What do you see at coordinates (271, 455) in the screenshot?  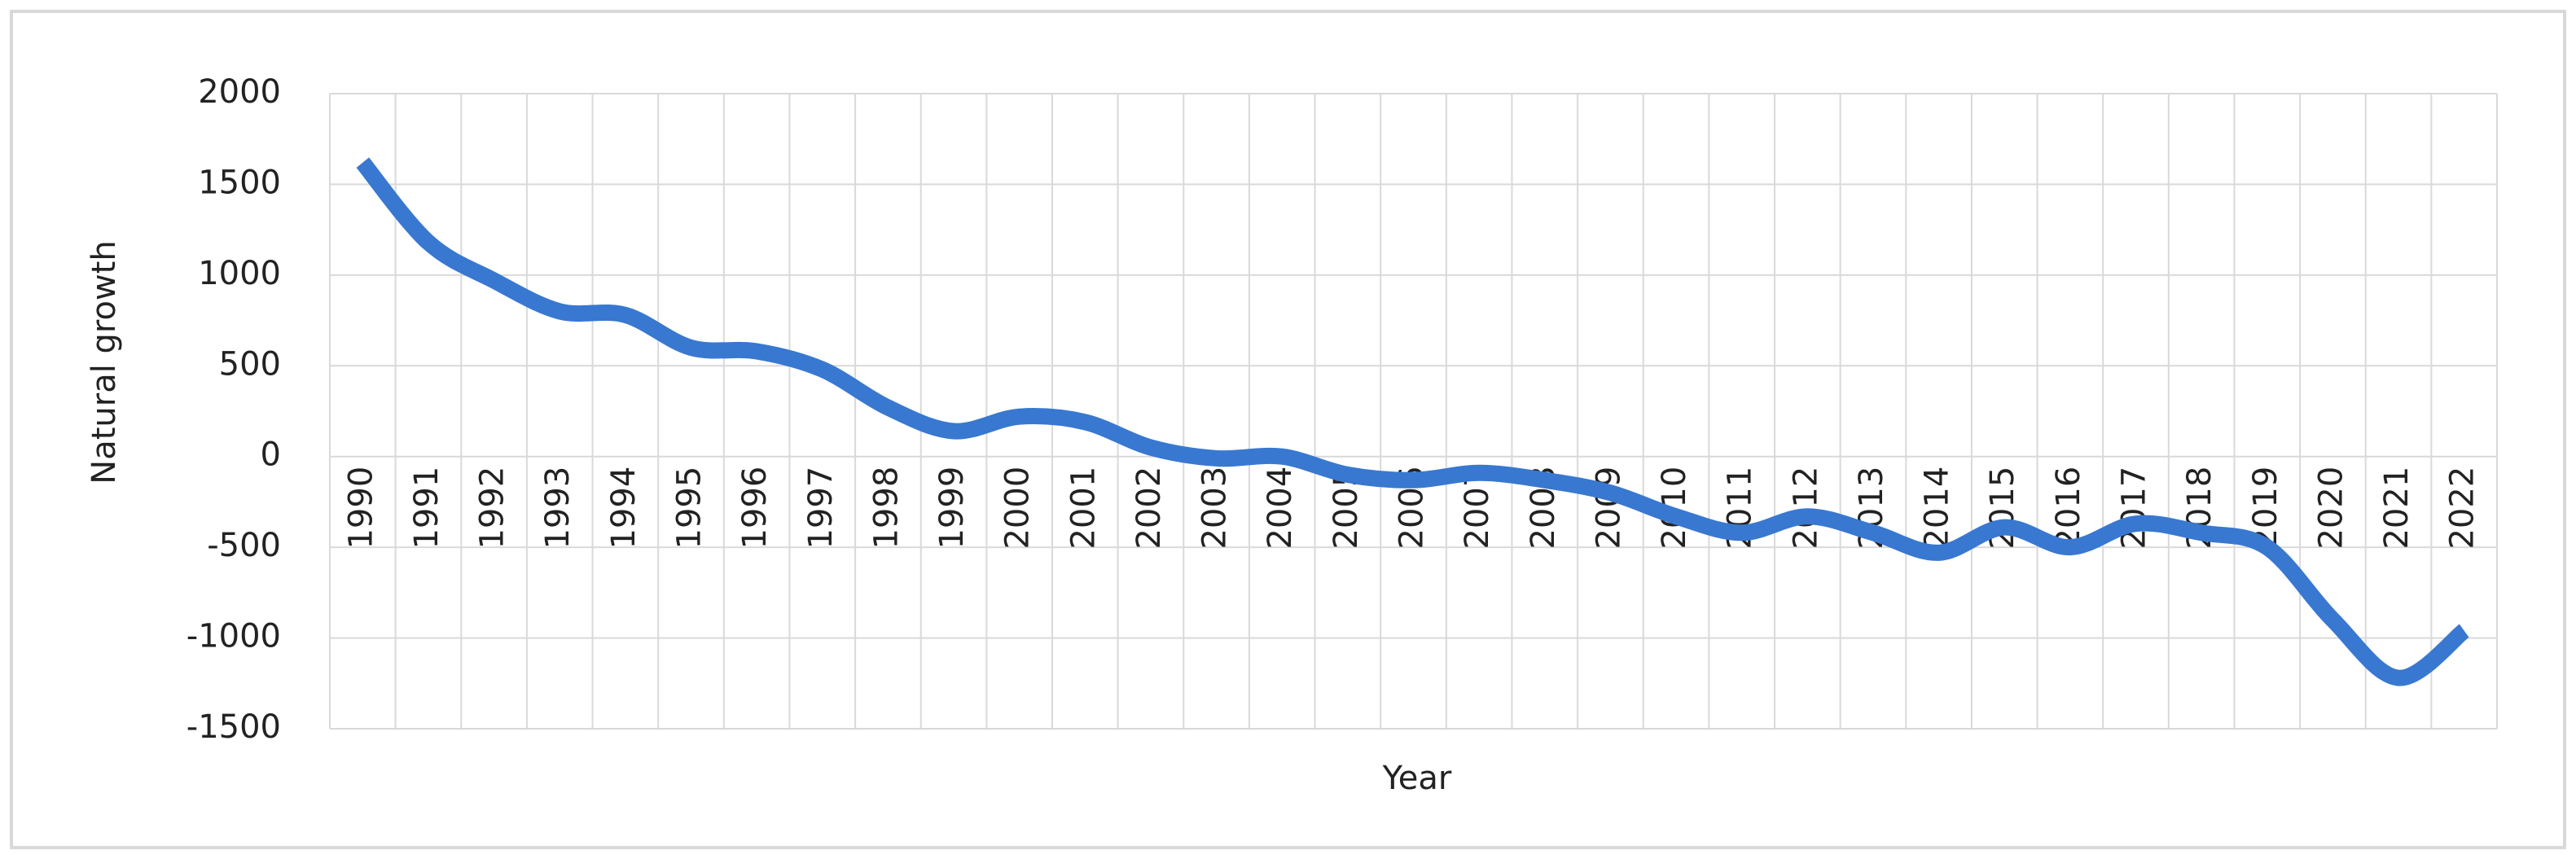 I see `y-tick-label: 0` at bounding box center [271, 455].